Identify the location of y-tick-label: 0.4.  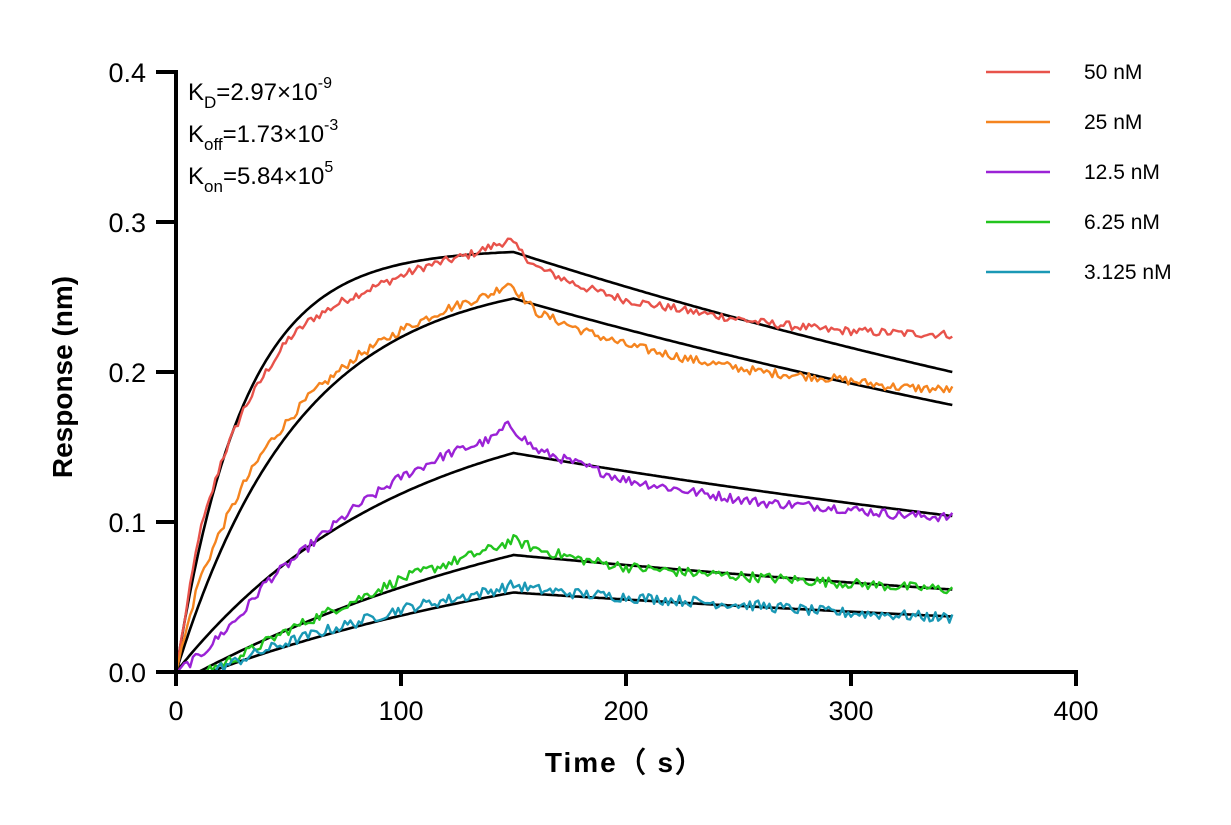
(127, 73).